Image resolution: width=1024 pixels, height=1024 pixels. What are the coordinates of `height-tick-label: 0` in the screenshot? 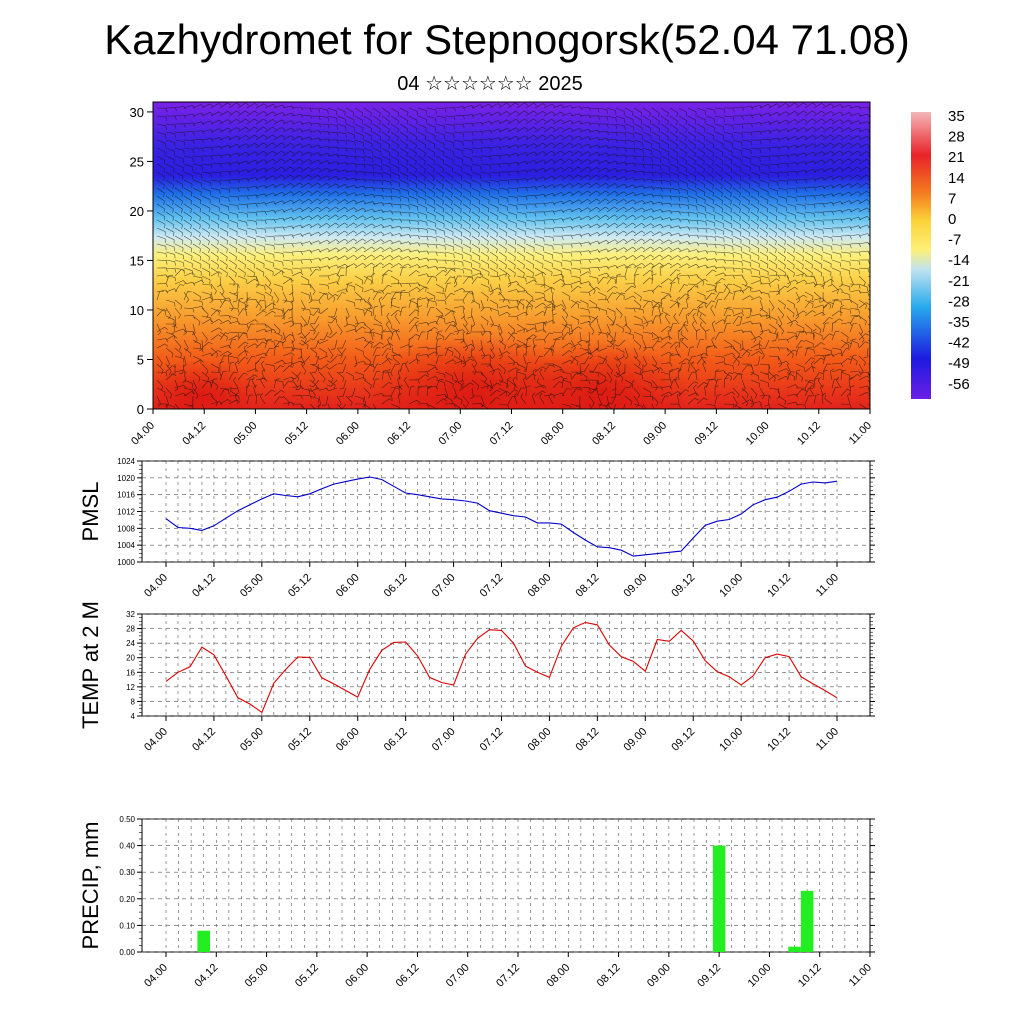 It's located at (140, 409).